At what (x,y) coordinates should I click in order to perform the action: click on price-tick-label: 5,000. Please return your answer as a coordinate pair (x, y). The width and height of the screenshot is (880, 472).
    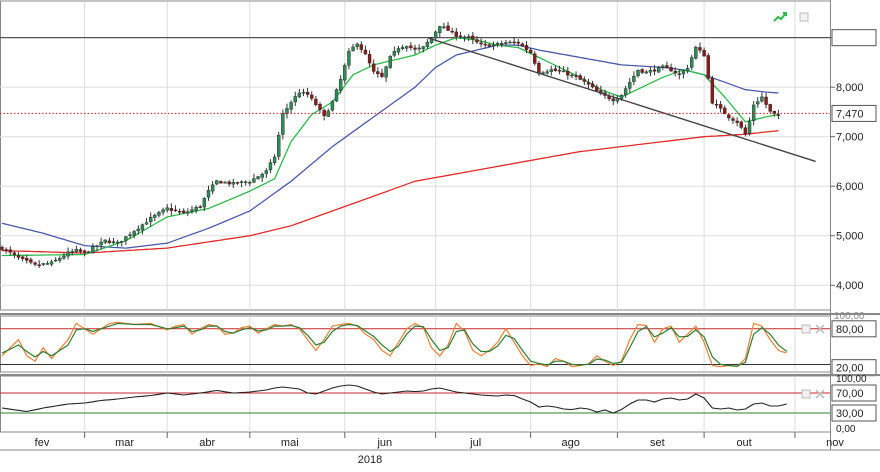
    Looking at the image, I should click on (850, 237).